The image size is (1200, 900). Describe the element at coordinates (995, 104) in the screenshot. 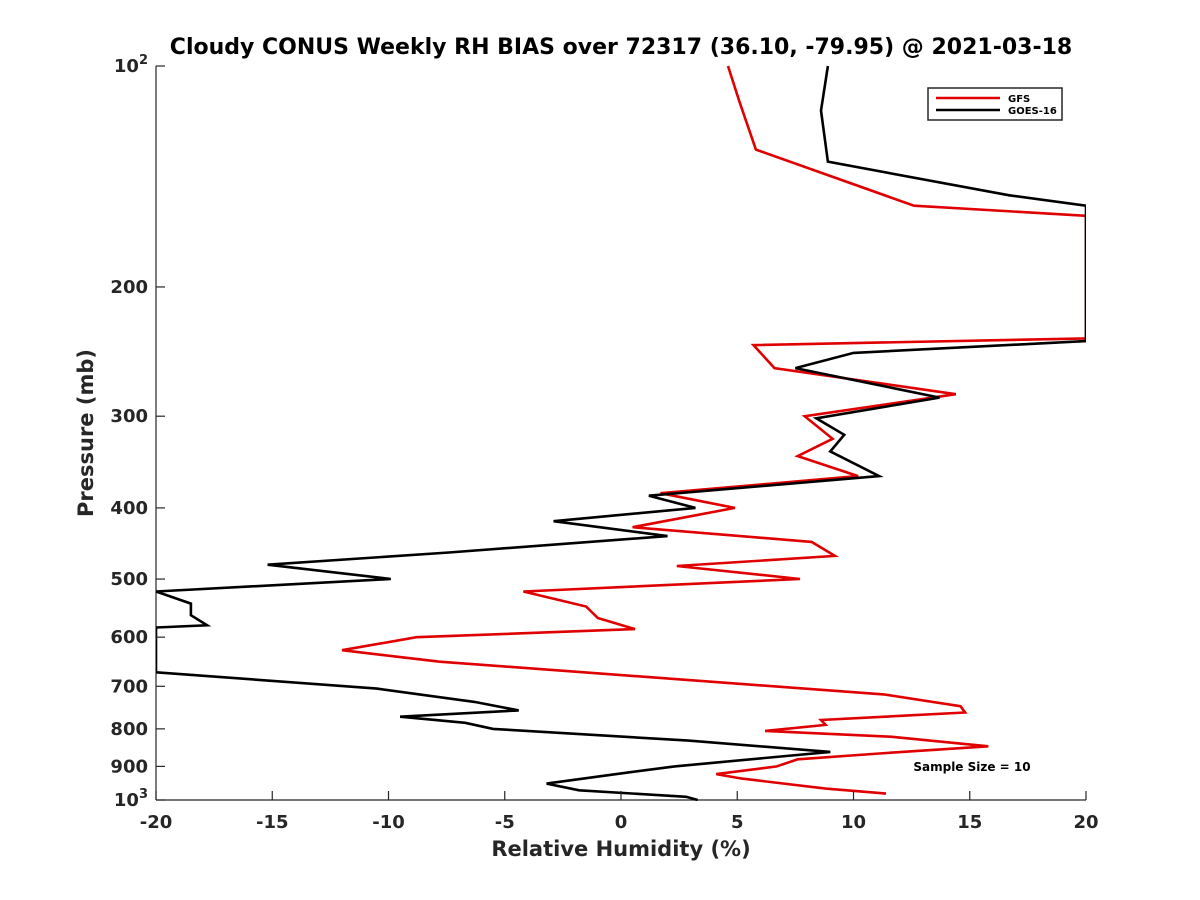

I see `legend-box` at that location.